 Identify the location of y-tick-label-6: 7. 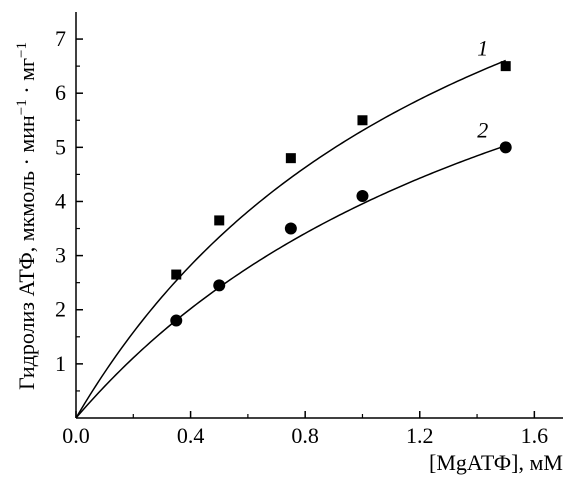
(60, 38).